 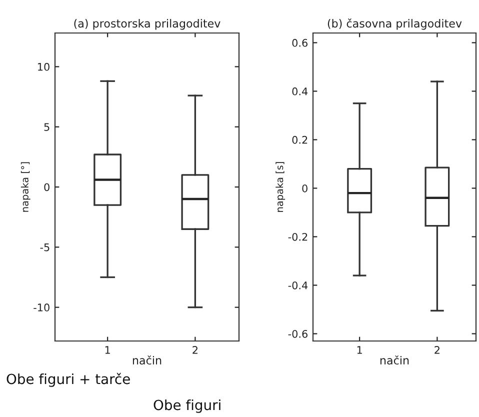 What do you see at coordinates (298, 285) in the screenshot?
I see `y-tick-label: -0.4` at bounding box center [298, 285].